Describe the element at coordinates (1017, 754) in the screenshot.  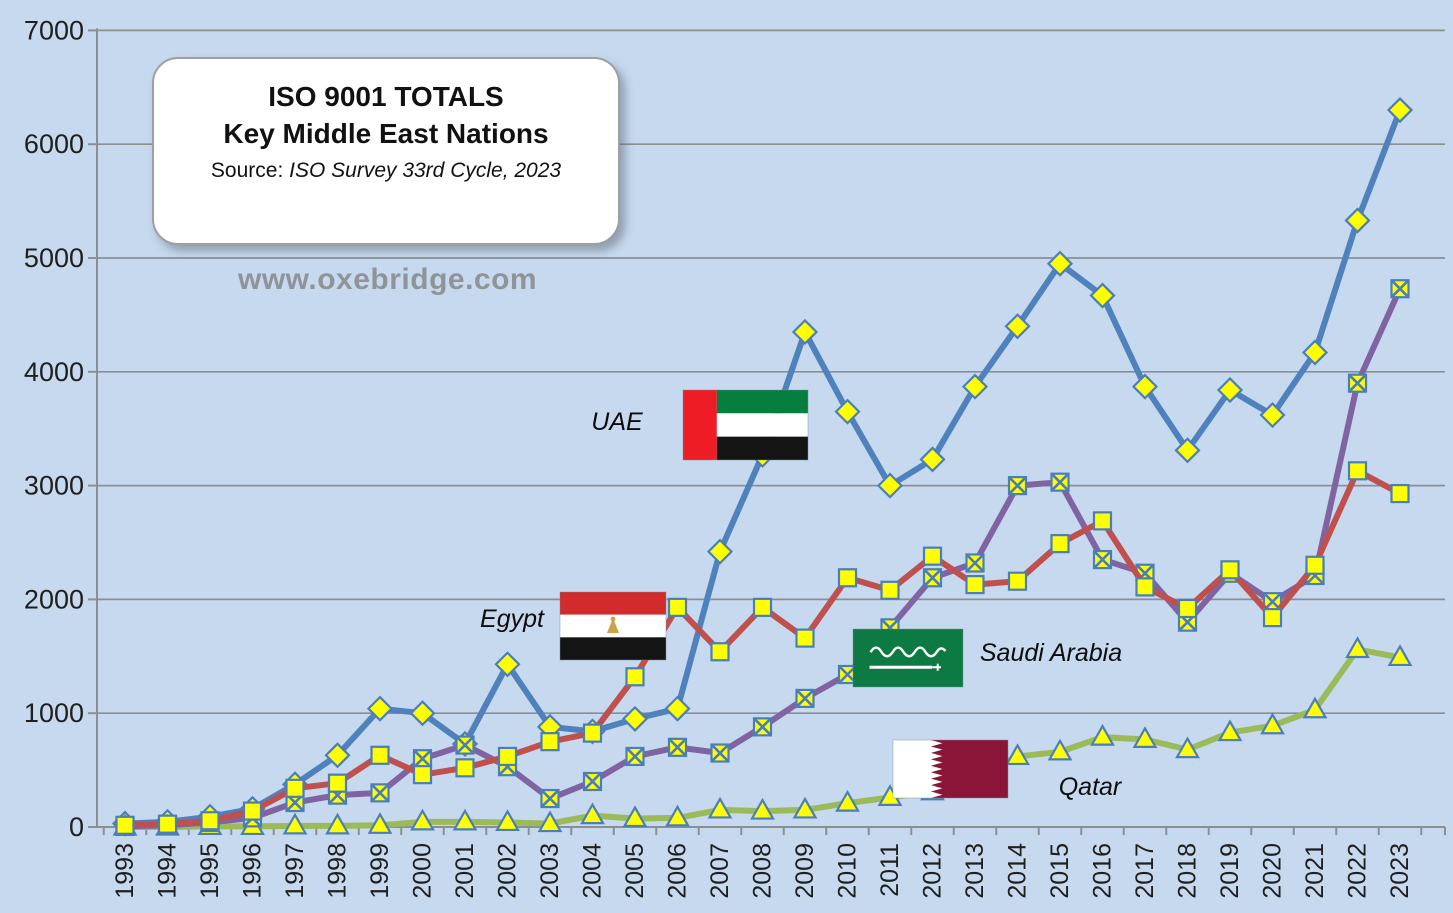
I see `marker-qatar-2014` at that location.